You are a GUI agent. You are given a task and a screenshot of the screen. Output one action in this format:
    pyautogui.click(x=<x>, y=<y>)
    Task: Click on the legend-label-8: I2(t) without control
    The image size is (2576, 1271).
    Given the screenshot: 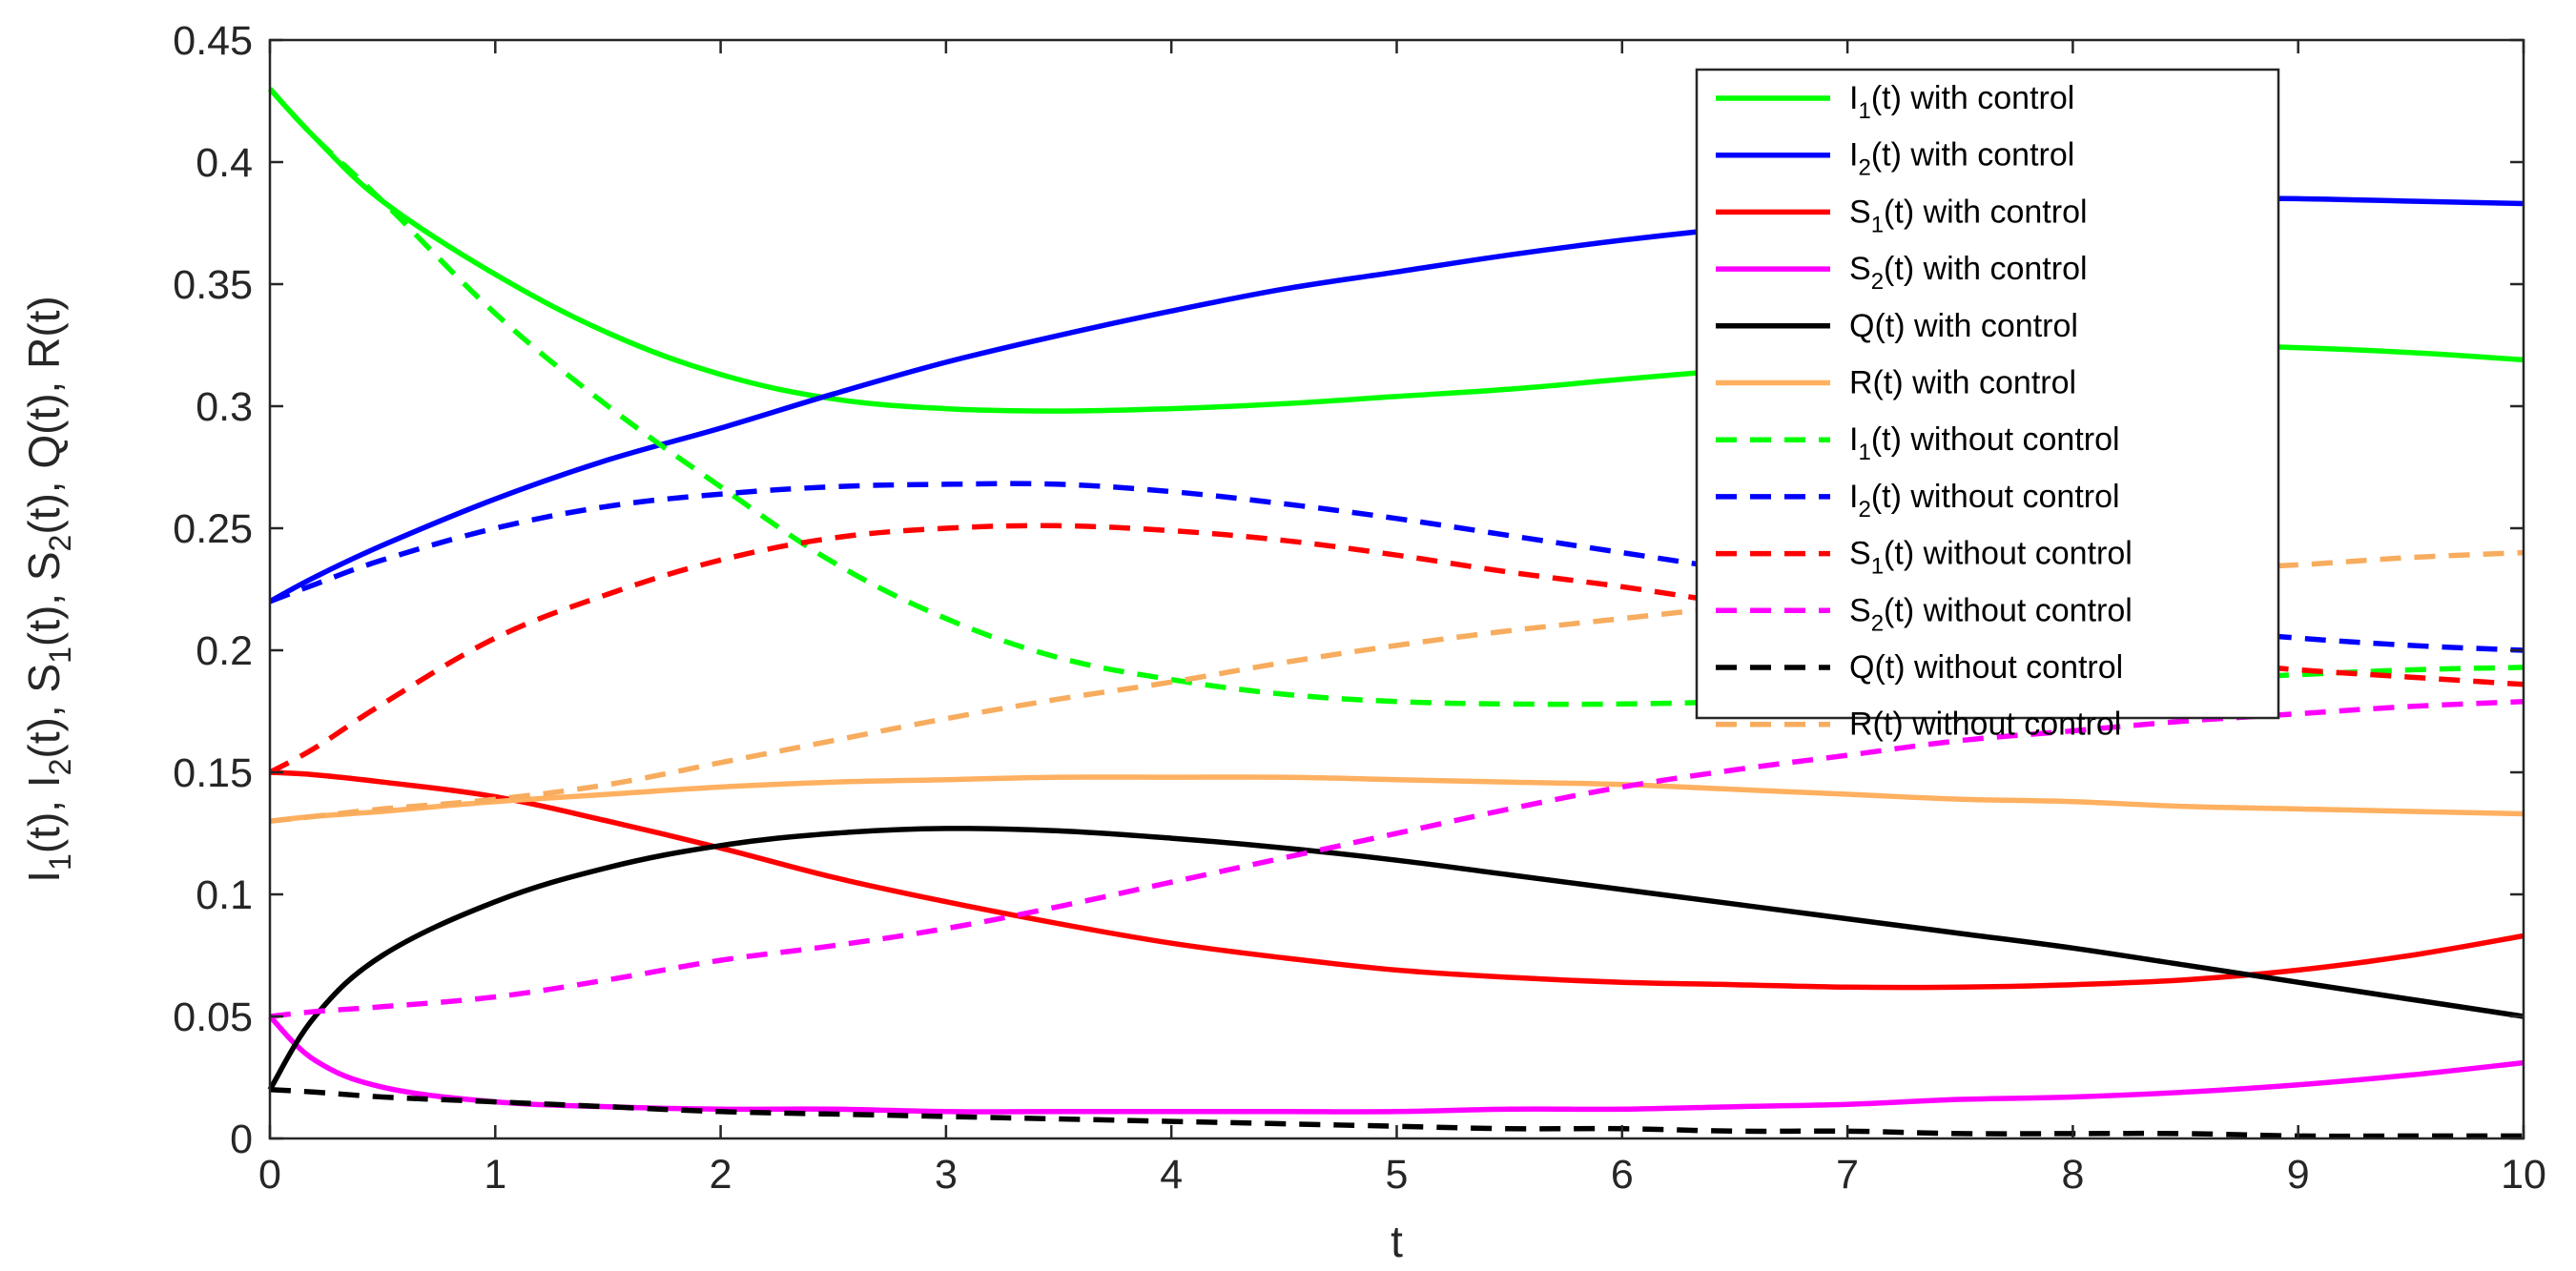 What is the action you would take?
    pyautogui.click(x=1984, y=501)
    